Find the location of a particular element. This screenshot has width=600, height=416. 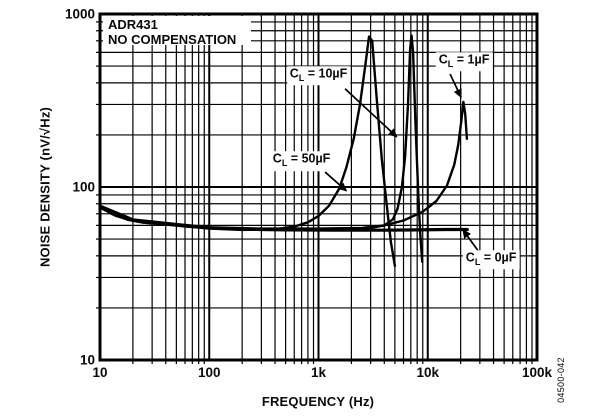

x-tick-10k: 10k is located at coordinates (428, 372).